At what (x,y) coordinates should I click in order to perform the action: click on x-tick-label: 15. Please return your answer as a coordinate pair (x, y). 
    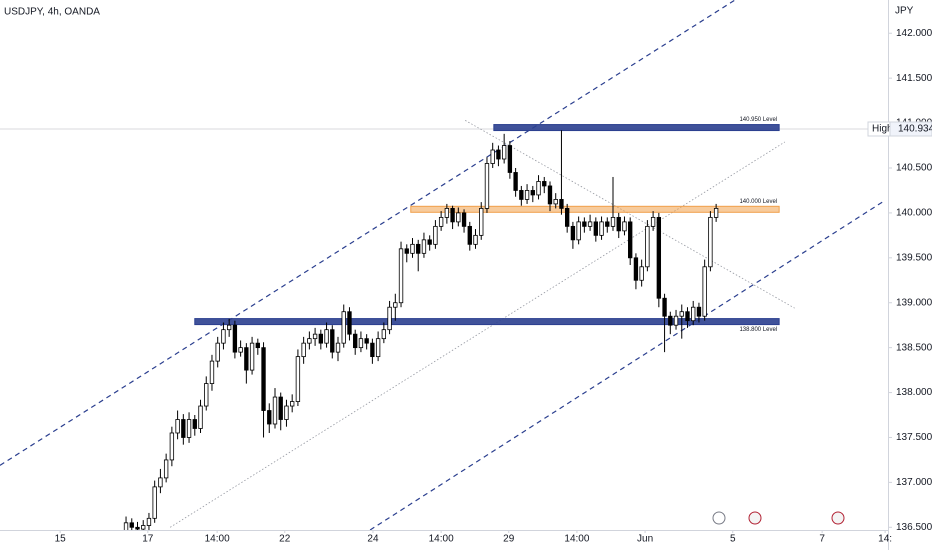
    Looking at the image, I should click on (61, 539).